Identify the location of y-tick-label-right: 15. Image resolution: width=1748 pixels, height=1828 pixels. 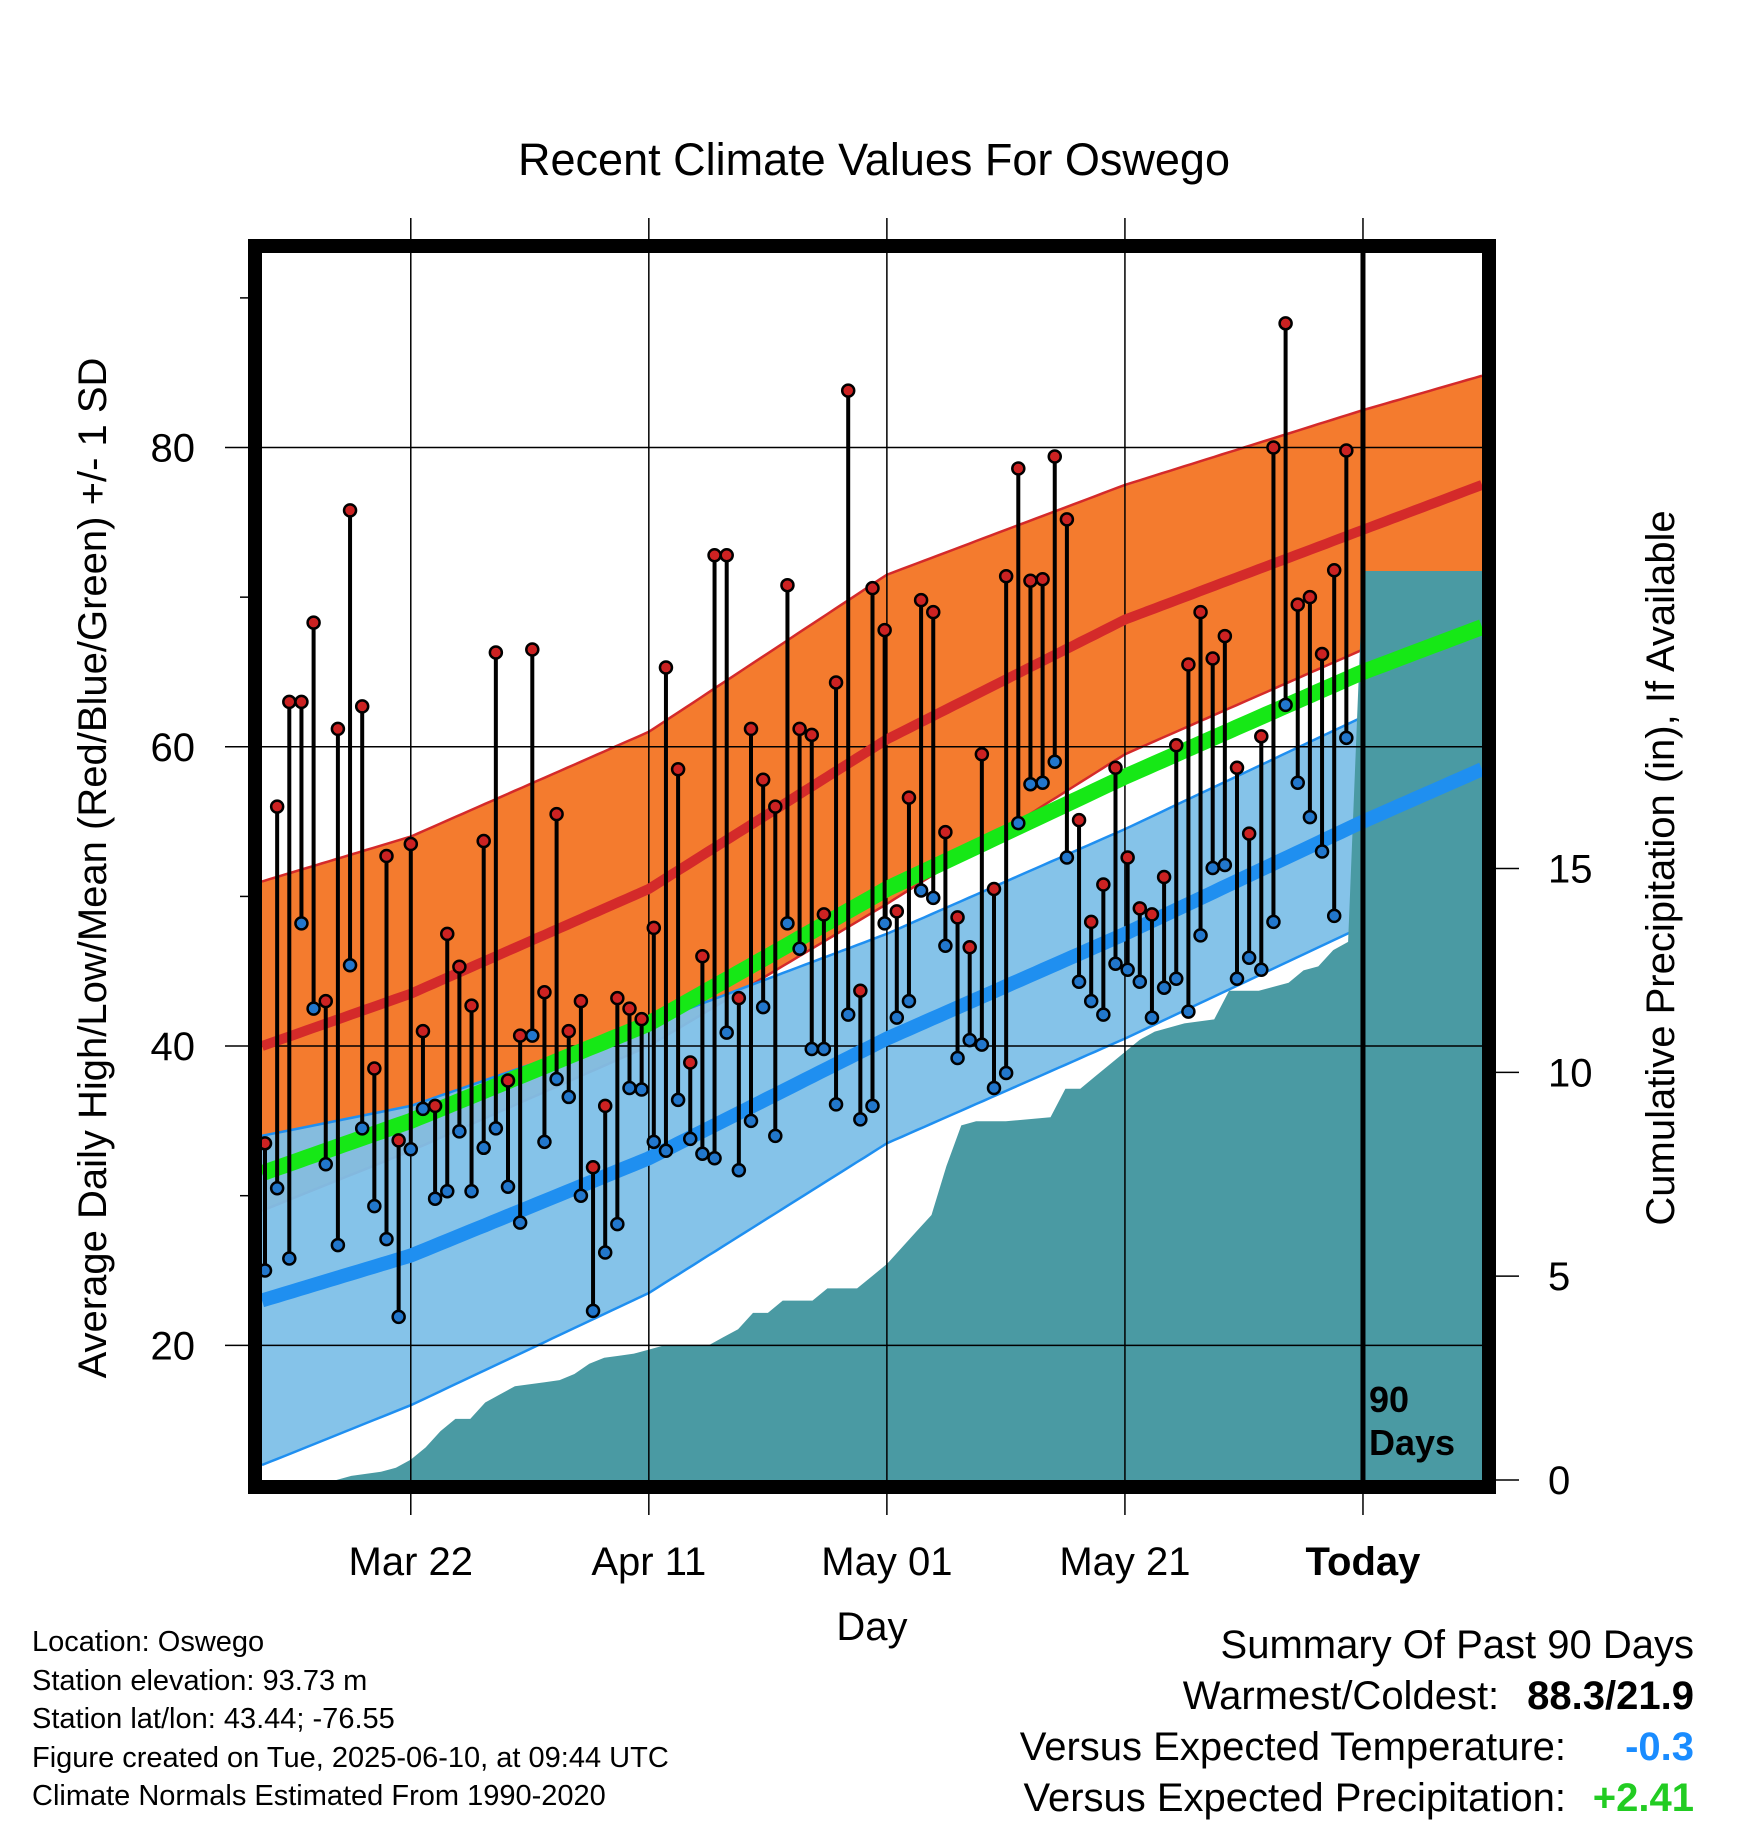
(1570, 870).